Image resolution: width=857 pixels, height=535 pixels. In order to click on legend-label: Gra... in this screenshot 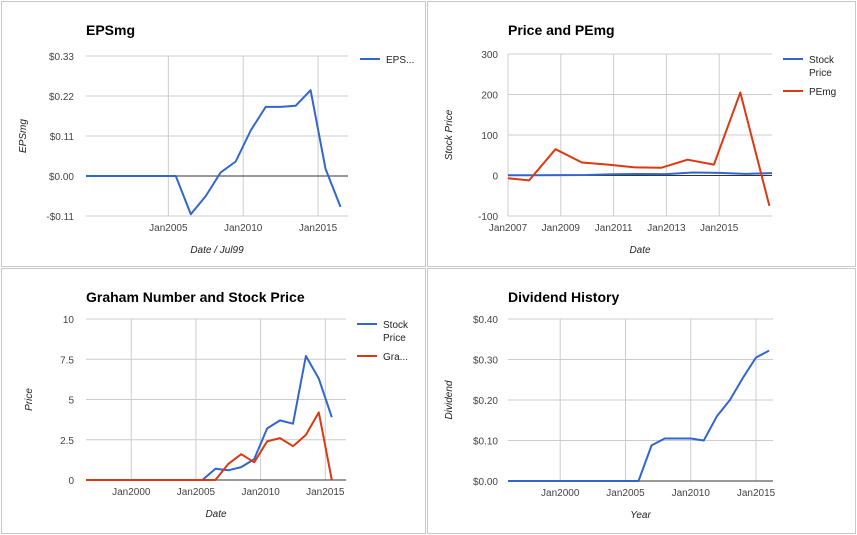, I will do `click(395, 357)`.